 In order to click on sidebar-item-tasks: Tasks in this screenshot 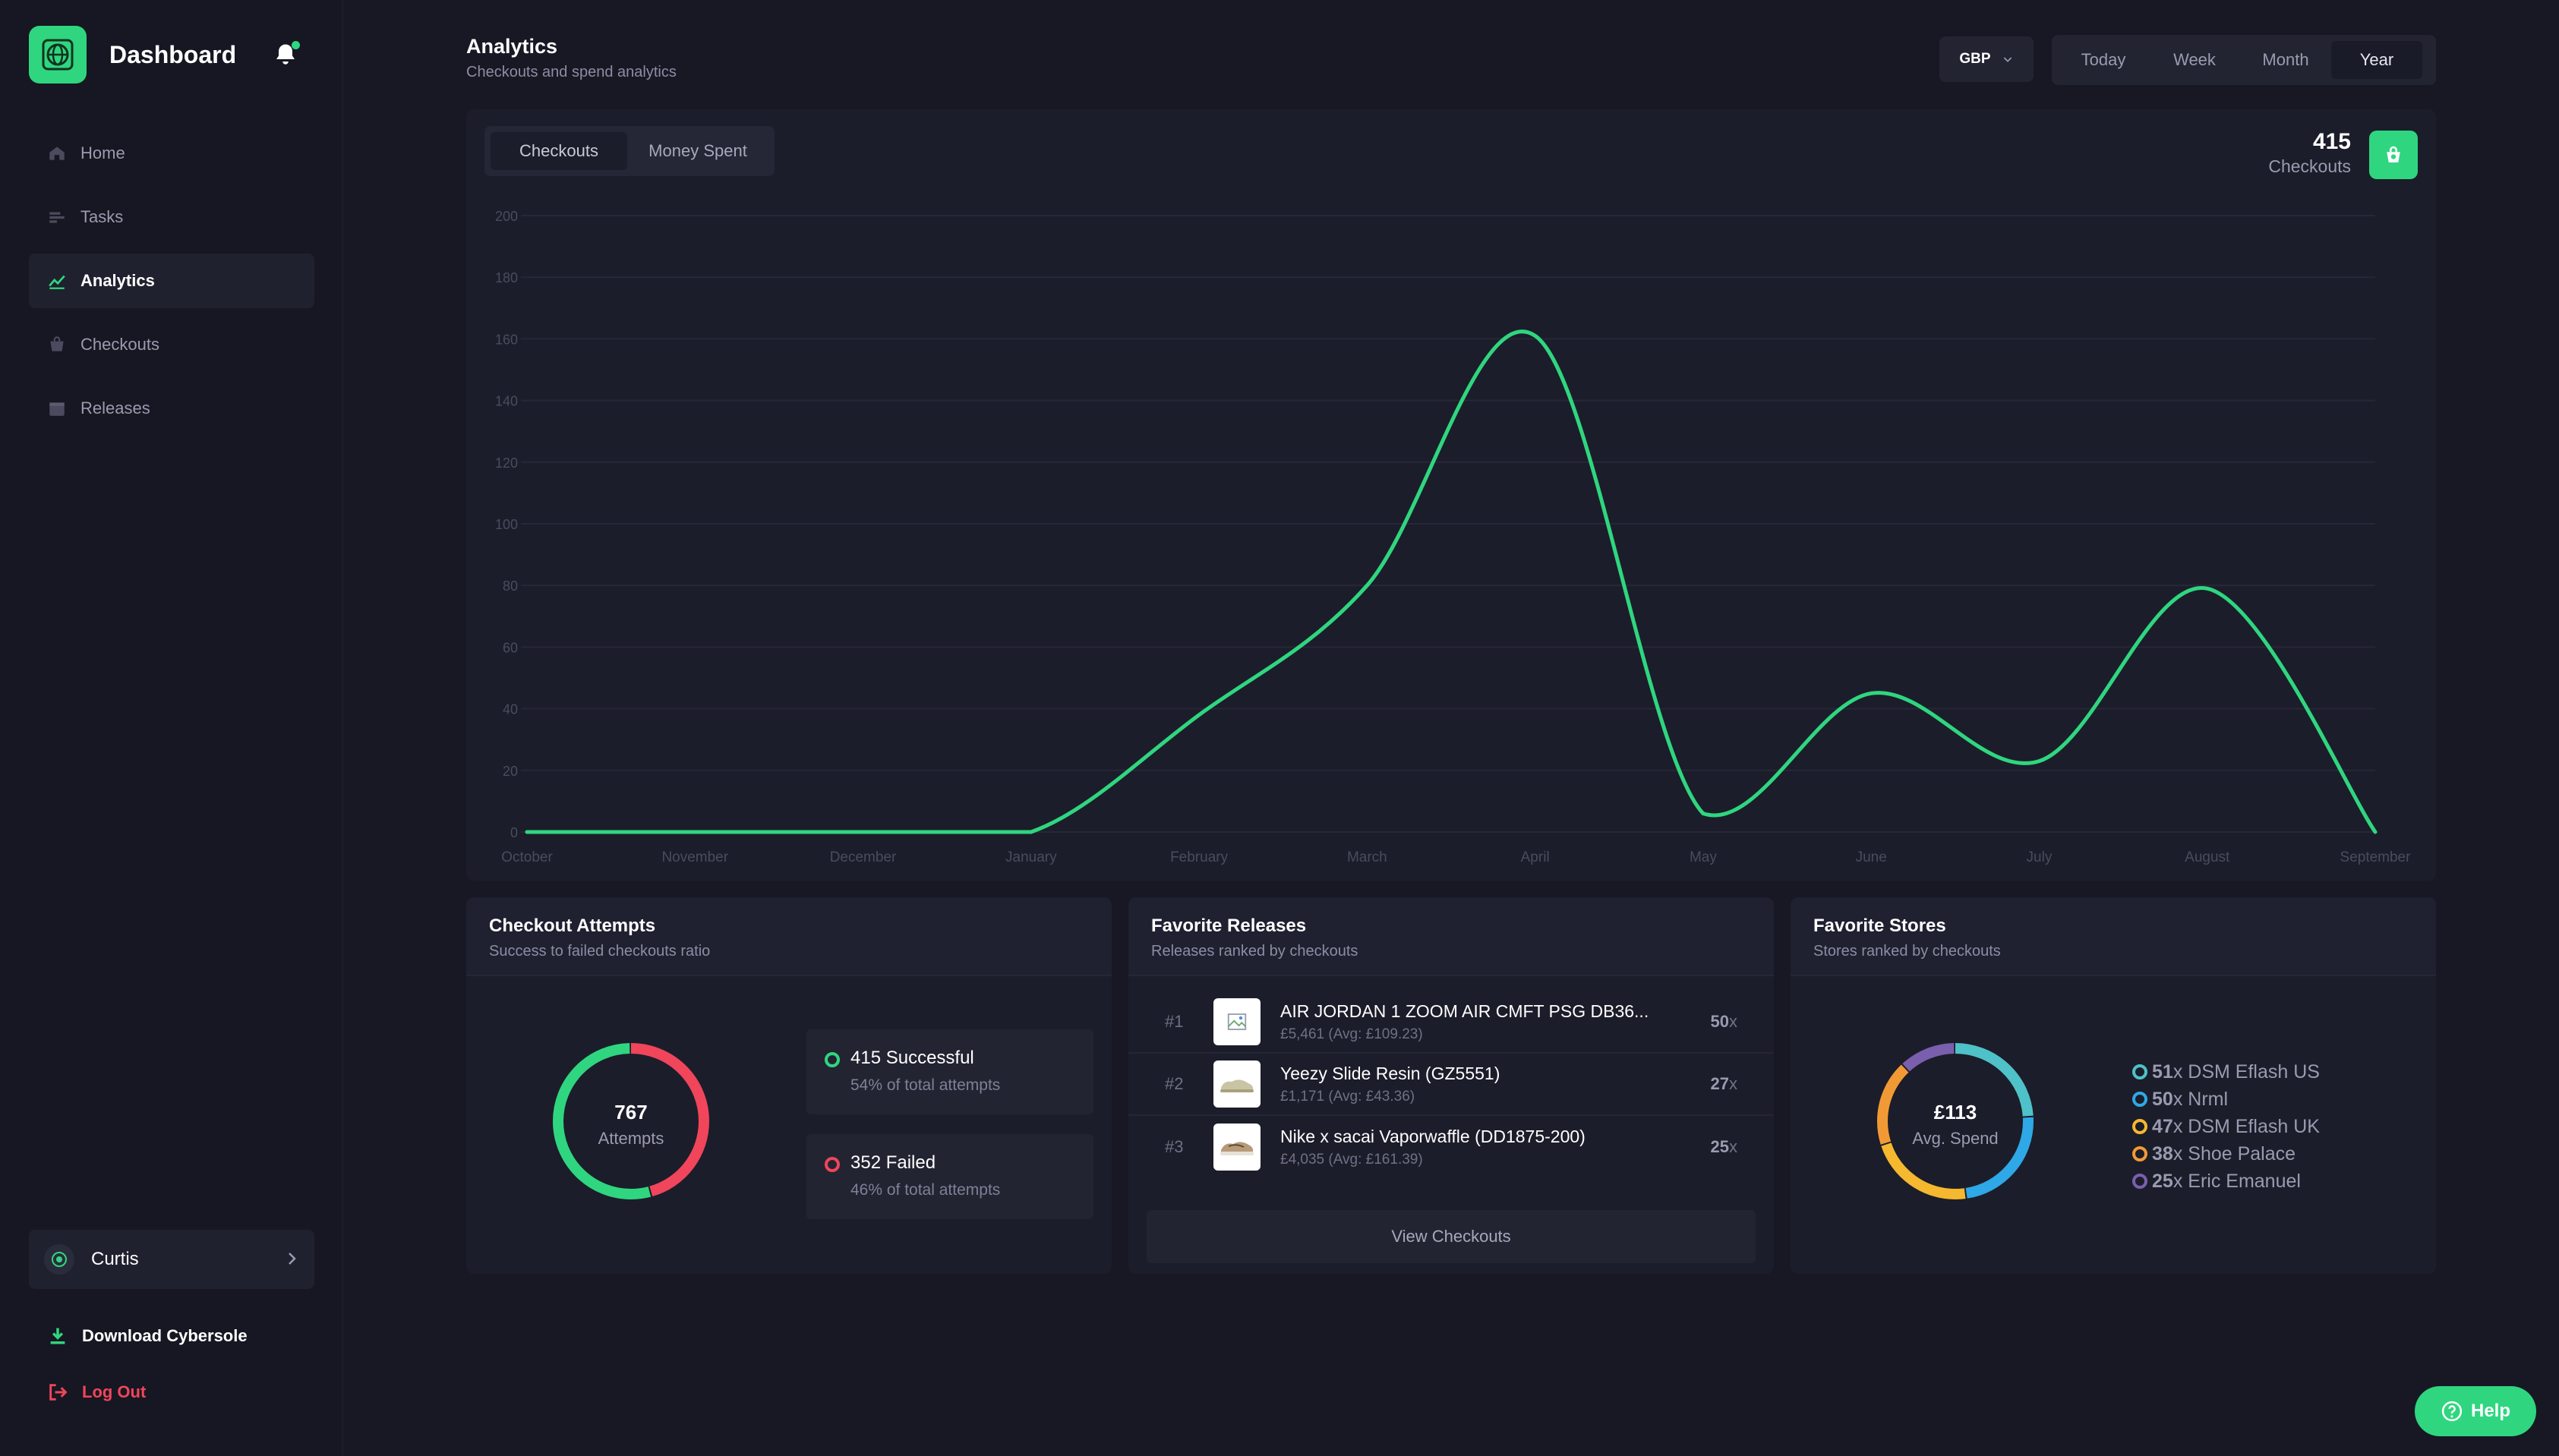, I will do `click(171, 217)`.